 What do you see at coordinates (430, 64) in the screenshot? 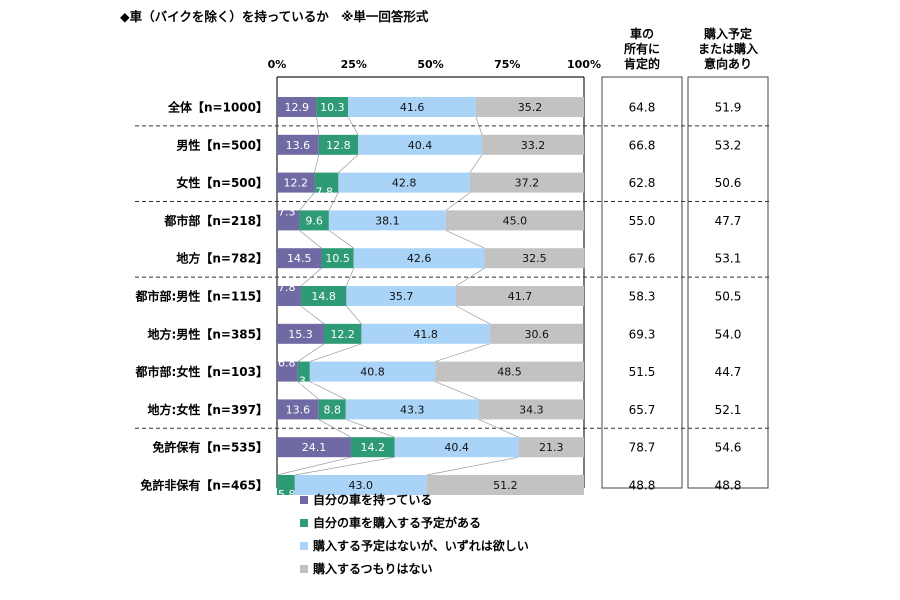
I see `x-tick-label: 50%` at bounding box center [430, 64].